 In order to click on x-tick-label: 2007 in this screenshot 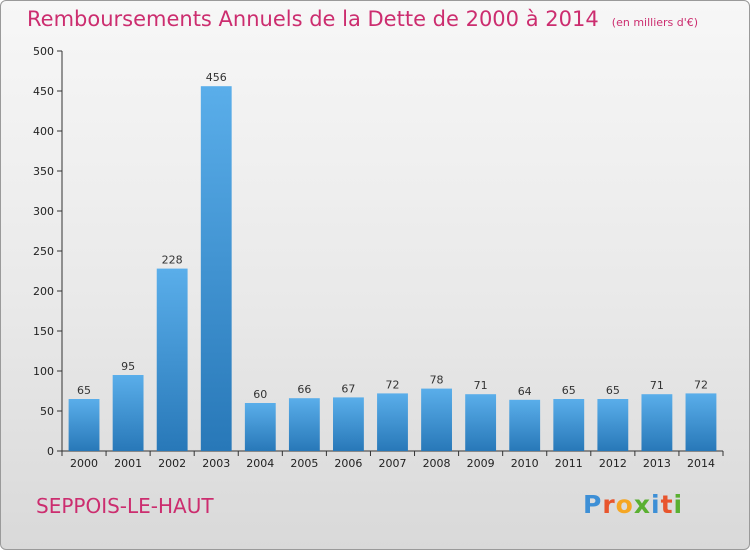, I will do `click(393, 463)`.